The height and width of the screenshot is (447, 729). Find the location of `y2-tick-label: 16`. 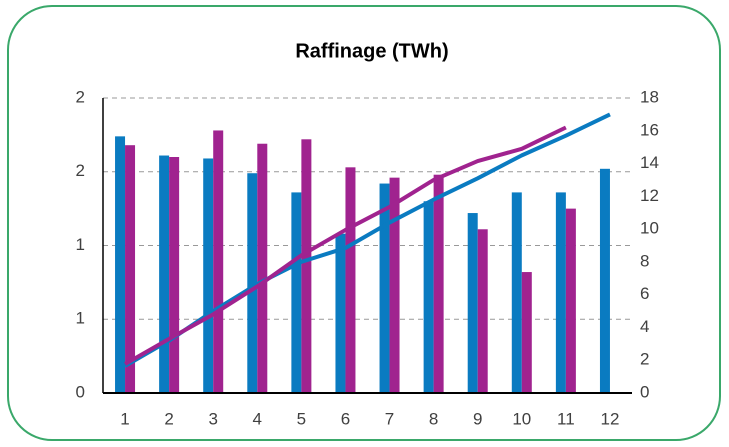

y2-tick-label: 16 is located at coordinates (649, 129).